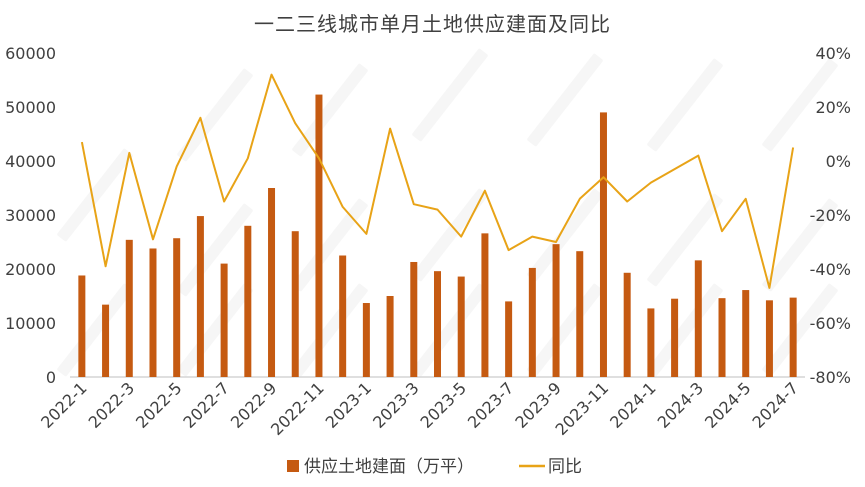 This screenshot has width=865, height=487. What do you see at coordinates (830, 269) in the screenshot?
I see `right-tick-label: -40%` at bounding box center [830, 269].